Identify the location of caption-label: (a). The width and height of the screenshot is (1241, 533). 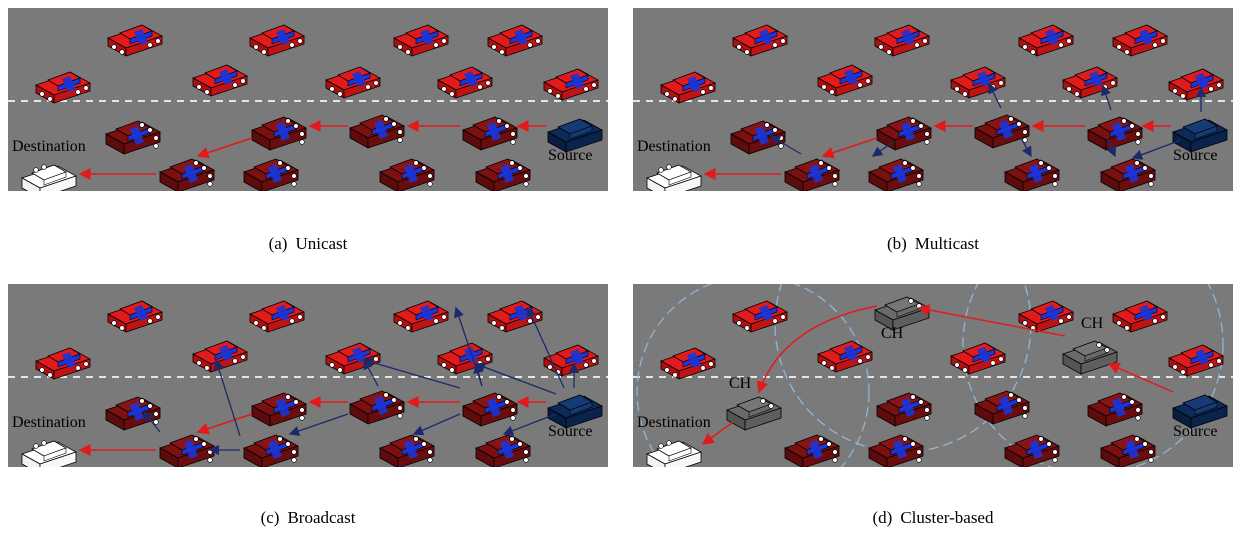
(278, 243).